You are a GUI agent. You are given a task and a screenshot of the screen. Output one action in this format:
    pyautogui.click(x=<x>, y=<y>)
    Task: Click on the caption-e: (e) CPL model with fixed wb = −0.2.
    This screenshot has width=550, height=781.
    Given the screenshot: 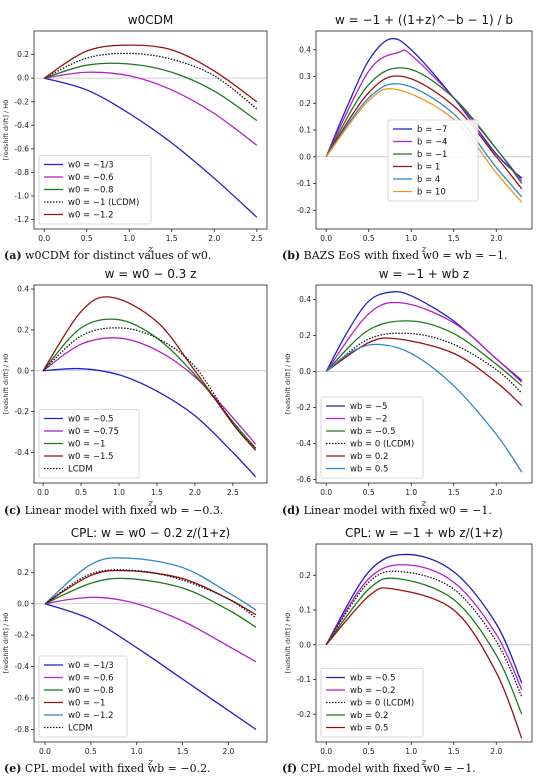 What is the action you would take?
    pyautogui.click(x=107, y=768)
    